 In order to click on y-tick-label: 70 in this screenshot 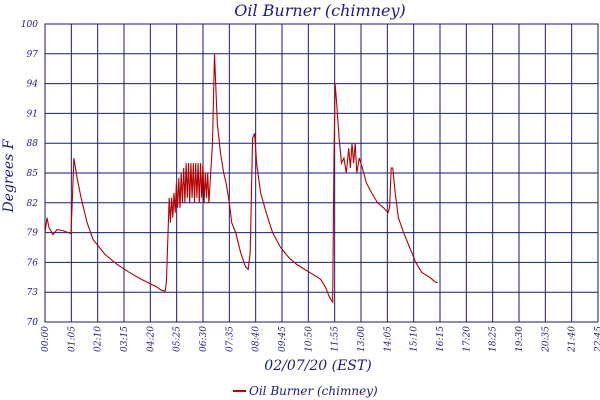, I will do `click(33, 323)`.